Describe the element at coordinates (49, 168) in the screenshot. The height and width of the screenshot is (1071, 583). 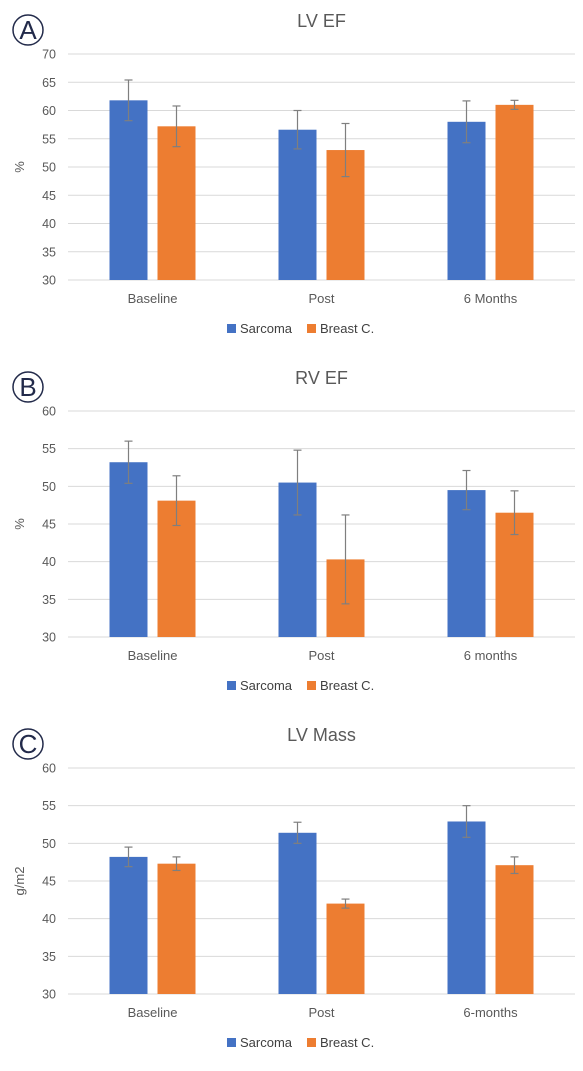
I see `chart-a-ytick-label: 50` at that location.